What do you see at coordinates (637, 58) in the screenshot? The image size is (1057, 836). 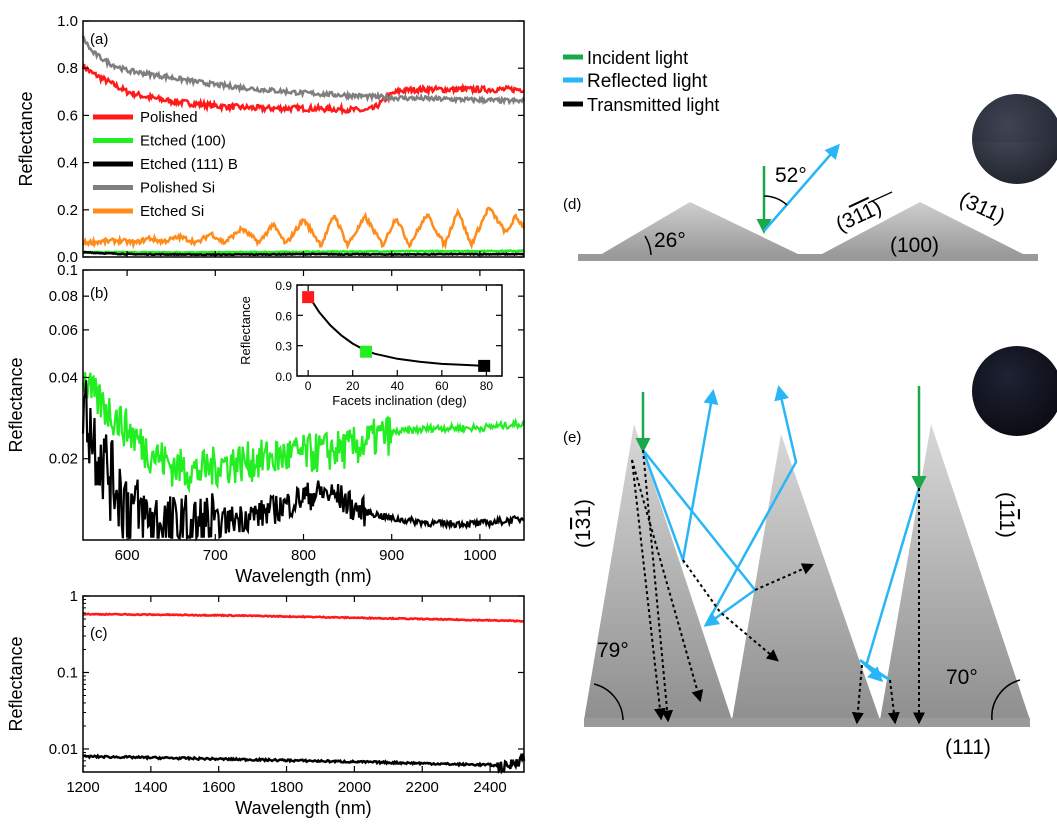 I see `legend-incident-light: Incident light` at bounding box center [637, 58].